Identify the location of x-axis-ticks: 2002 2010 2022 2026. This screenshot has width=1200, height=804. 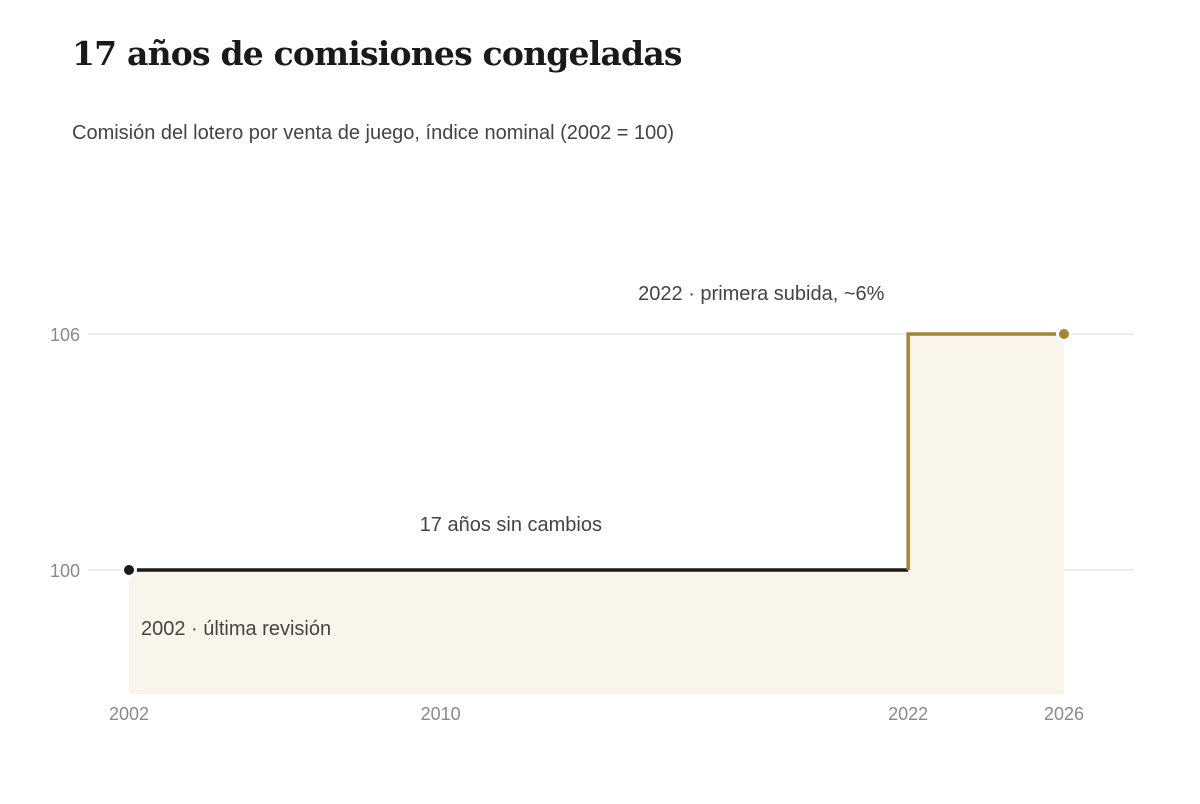
(596, 714).